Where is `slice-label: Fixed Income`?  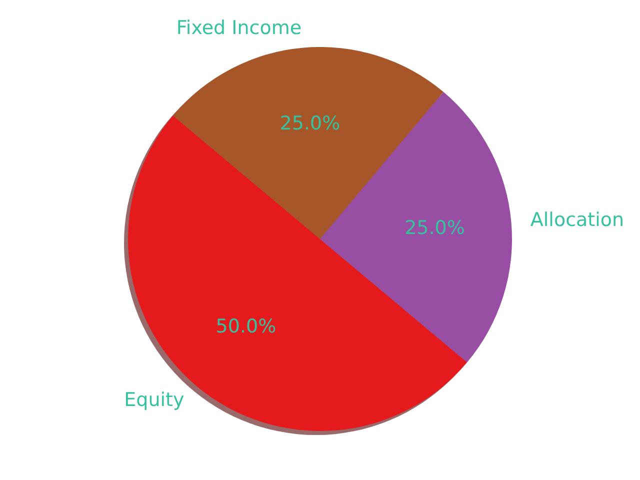 slice-label: Fixed Income is located at coordinates (239, 27).